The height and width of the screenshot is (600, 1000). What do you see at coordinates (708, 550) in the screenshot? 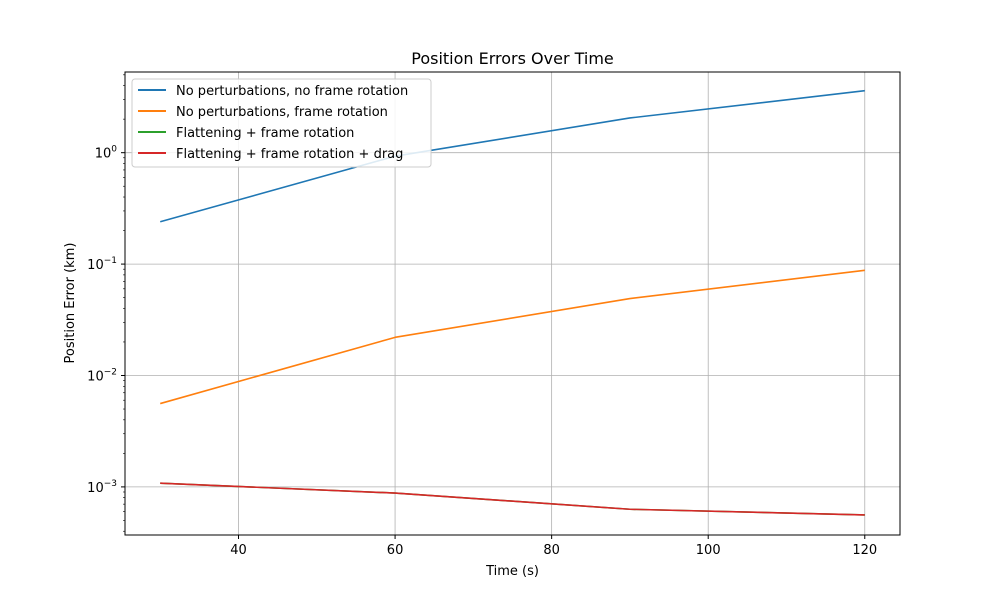
I see `x-tick-label: 100` at bounding box center [708, 550].